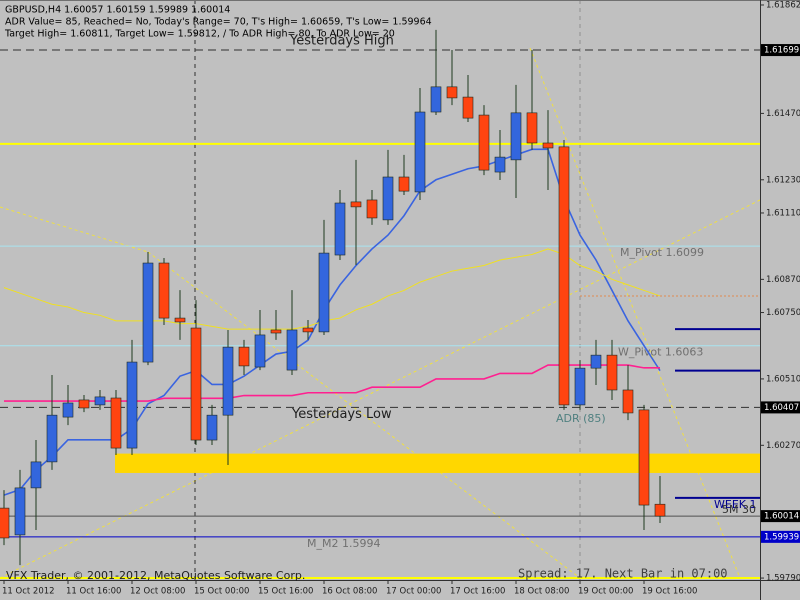 The height and width of the screenshot is (600, 800). What do you see at coordinates (783, 114) in the screenshot?
I see `y-tick-label: 1.61470` at bounding box center [783, 114].